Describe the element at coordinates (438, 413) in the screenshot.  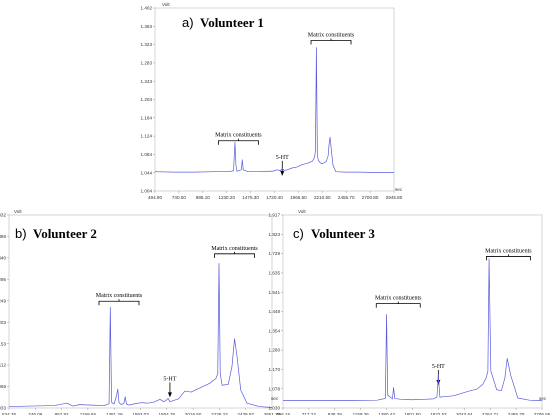
I see `x-tick-label: 1822.57` at that location.